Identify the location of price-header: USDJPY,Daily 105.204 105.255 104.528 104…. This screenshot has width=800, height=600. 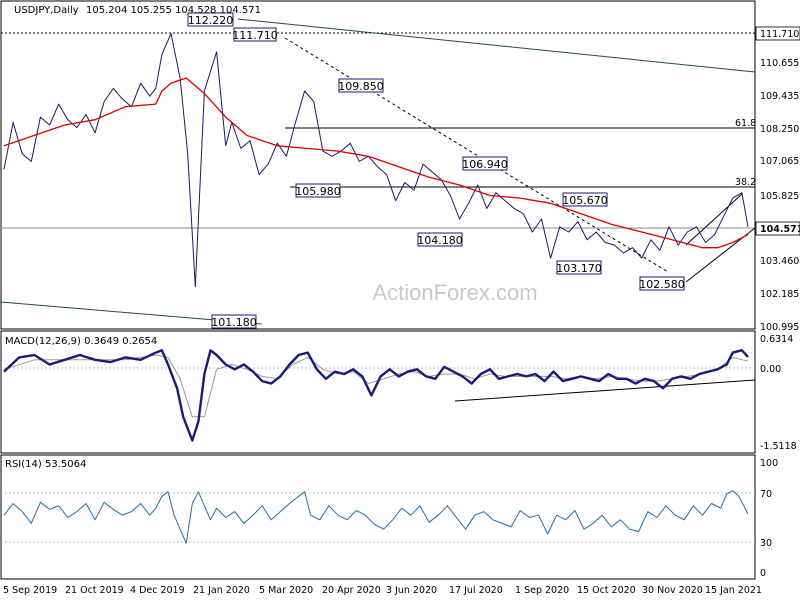
(137, 10).